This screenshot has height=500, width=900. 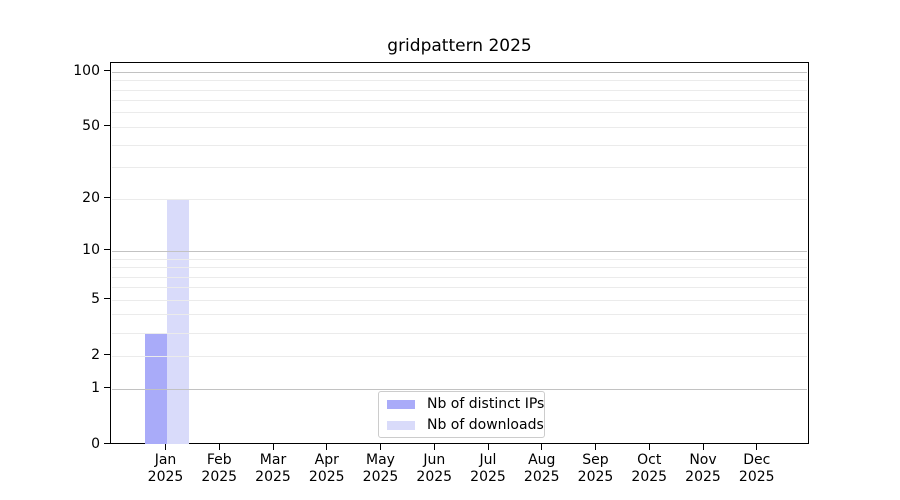 I want to click on x-tick-label-mar: Mar 2025, so click(x=273, y=469).